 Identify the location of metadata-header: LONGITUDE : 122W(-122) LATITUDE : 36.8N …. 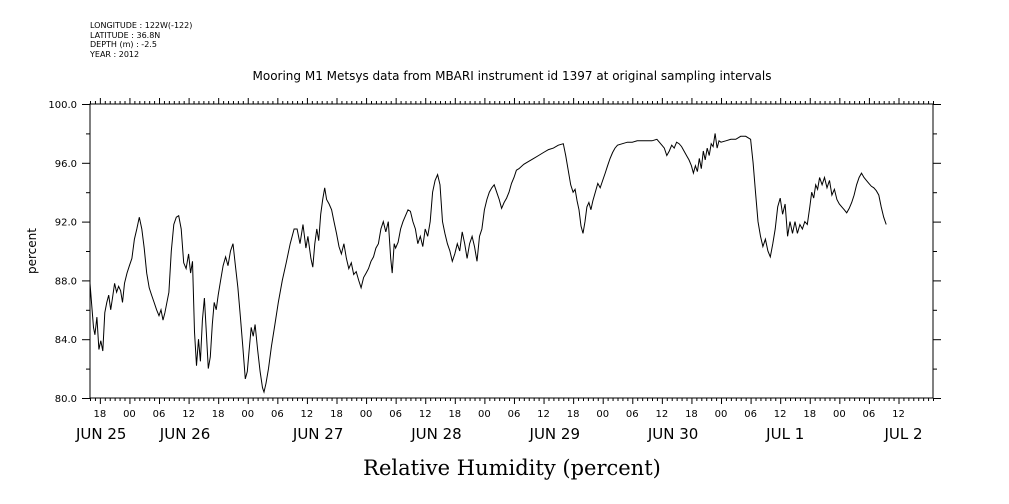
(220, 40).